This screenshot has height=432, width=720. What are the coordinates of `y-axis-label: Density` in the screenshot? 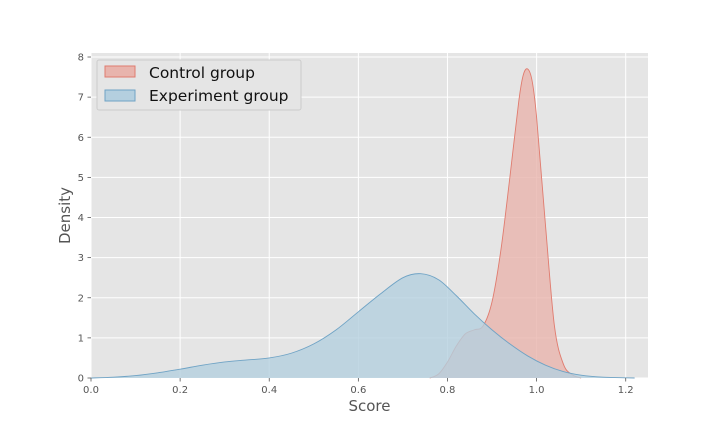 It's located at (65, 215).